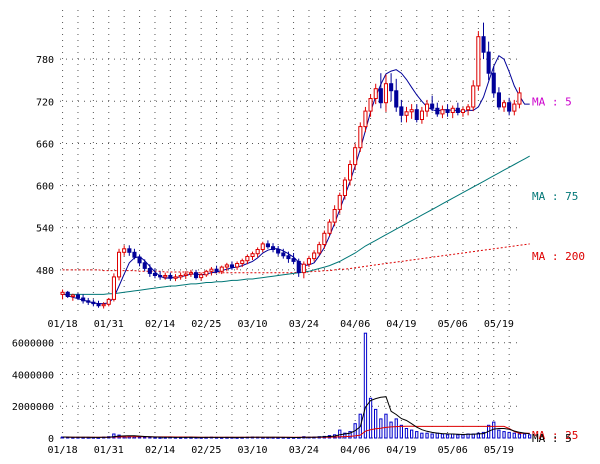  Describe the element at coordinates (401, 324) in the screenshot. I see `price-x-tick-label: 04/19` at that location.